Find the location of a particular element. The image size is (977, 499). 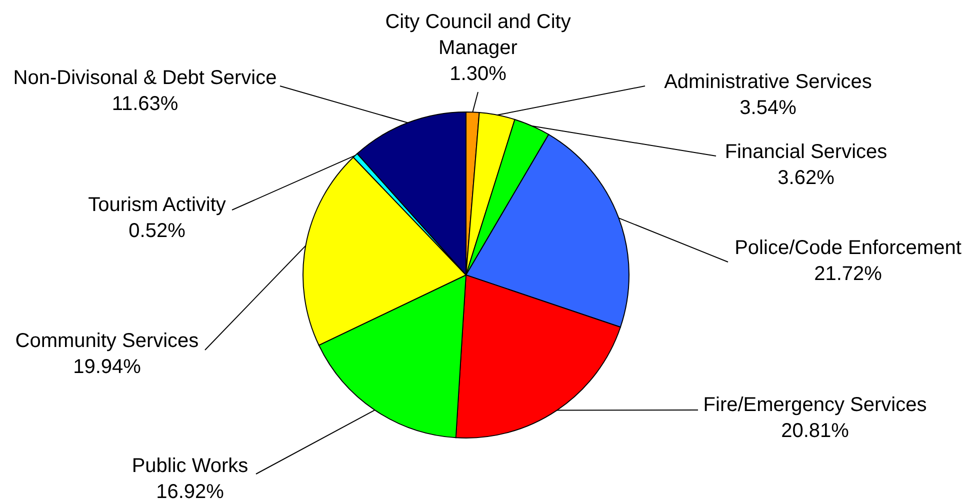

data-label: 3.54% is located at coordinates (768, 108).